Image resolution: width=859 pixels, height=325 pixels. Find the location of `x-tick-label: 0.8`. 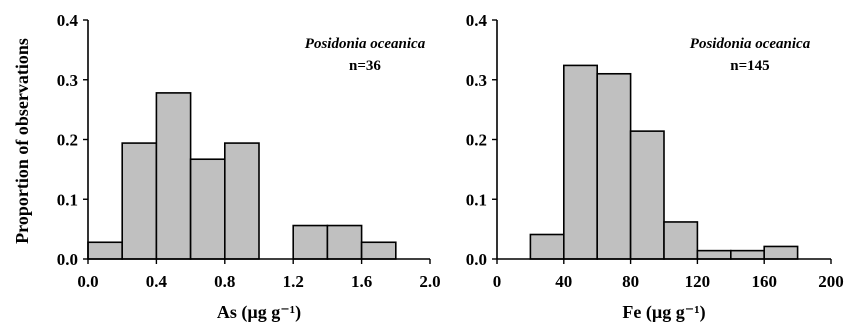

x-tick-label: 0.8 is located at coordinates (224, 281).